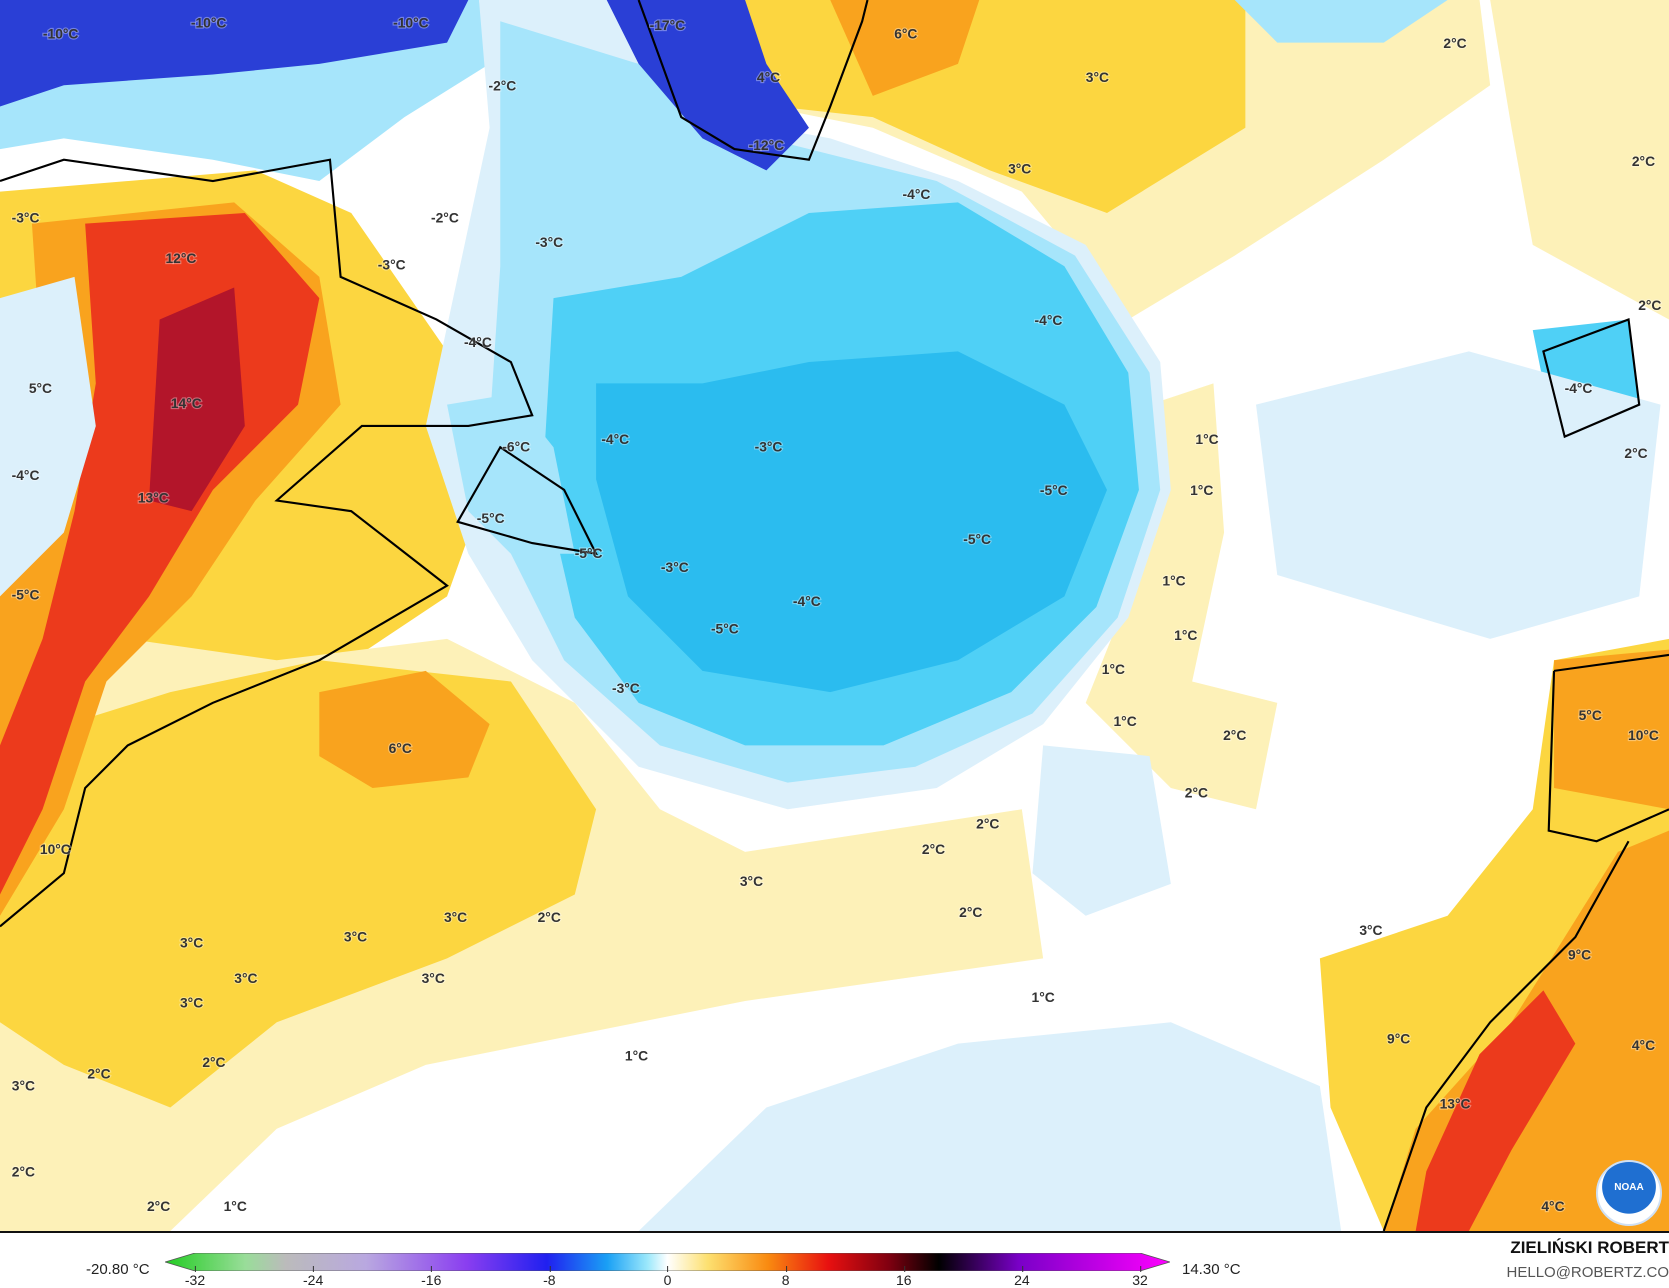 The image size is (1669, 1288). What do you see at coordinates (785, 1277) in the screenshot?
I see `colorbar-tick-label: 8` at bounding box center [785, 1277].